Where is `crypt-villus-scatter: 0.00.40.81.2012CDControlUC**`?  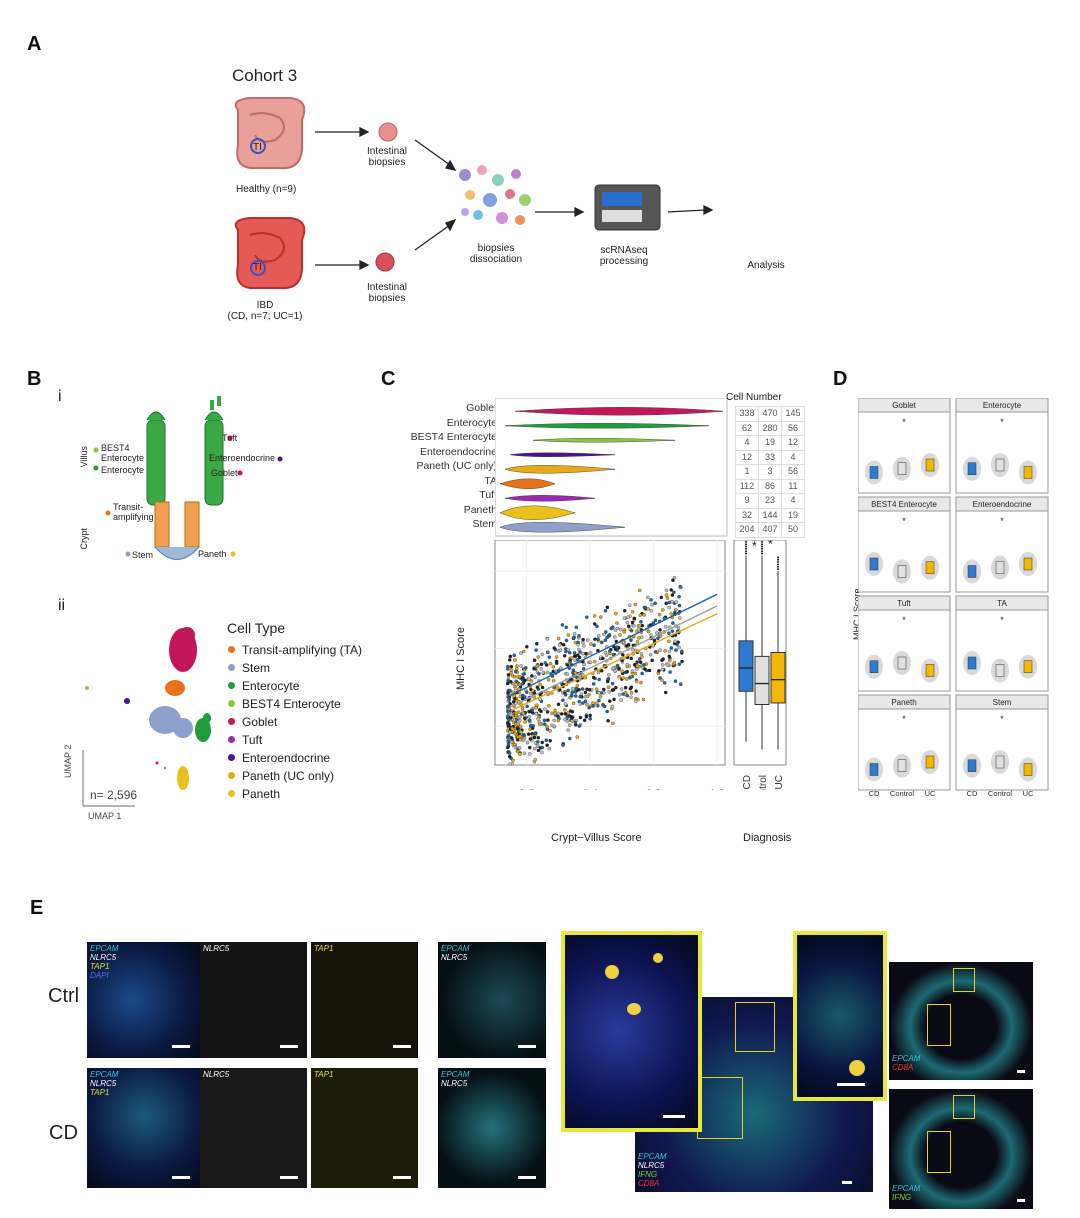 crypt-villus-scatter: 0.00.40.81.2012CDControlUC** is located at coordinates (640, 665).